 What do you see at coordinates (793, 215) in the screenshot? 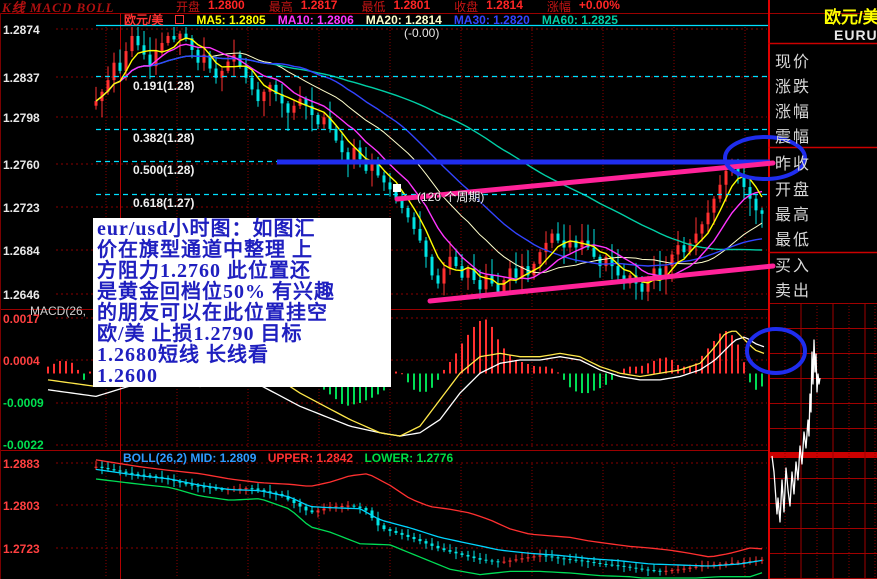
I see `quote-row-high: 最高` at bounding box center [793, 215].